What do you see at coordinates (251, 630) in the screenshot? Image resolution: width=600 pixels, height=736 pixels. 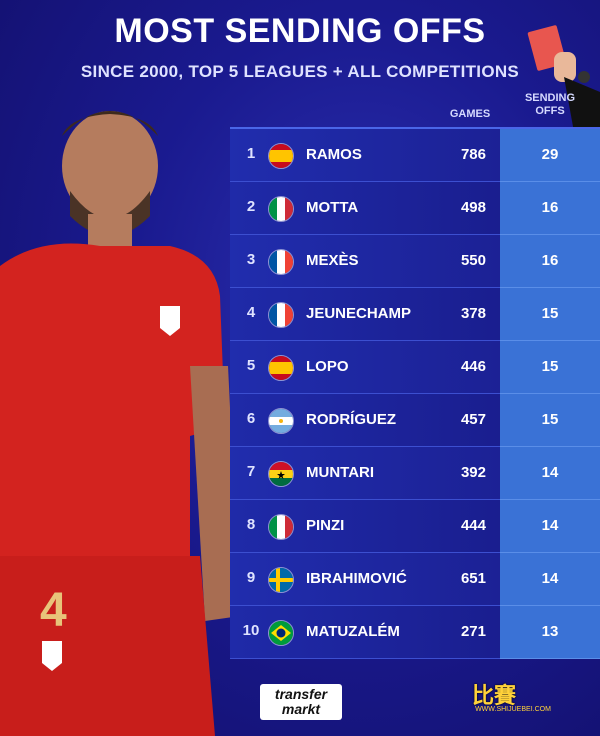 I see `rank: 10` at bounding box center [251, 630].